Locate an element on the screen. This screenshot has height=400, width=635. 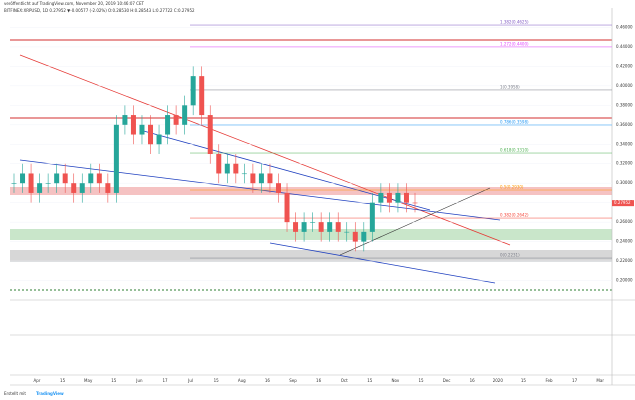
fib-label: 0.786(0.3598) is located at coordinates (514, 121).